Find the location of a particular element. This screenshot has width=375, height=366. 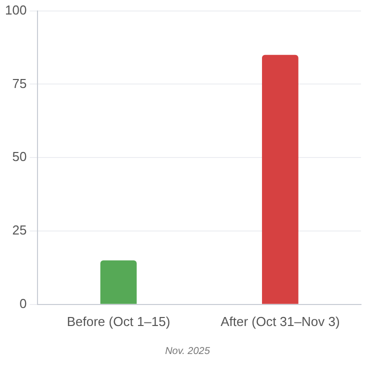

y-tick-label: 25 is located at coordinates (19, 230).